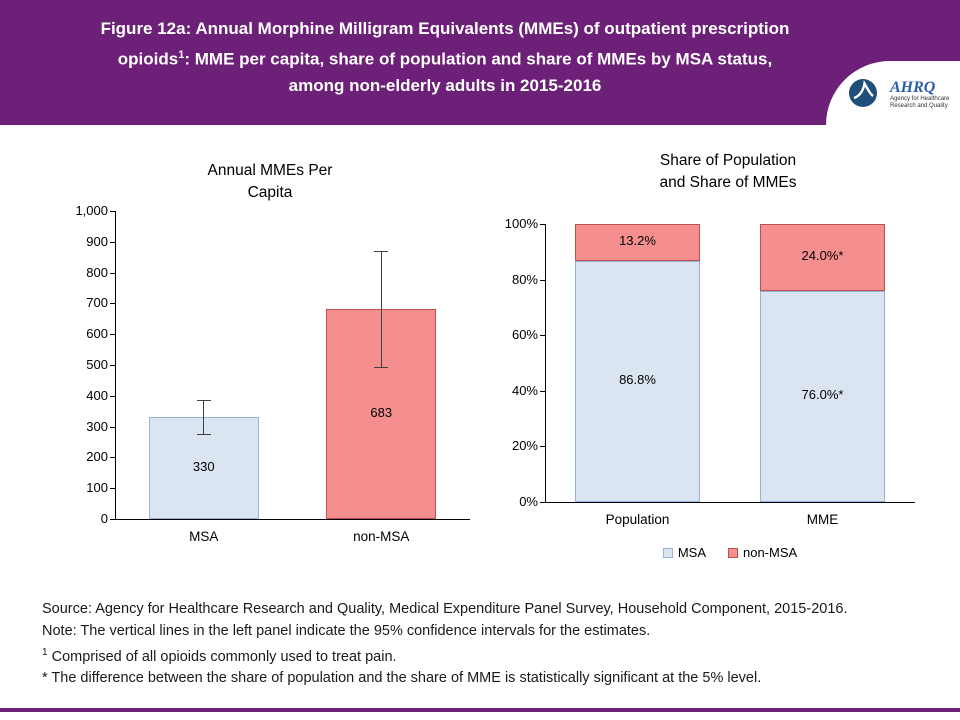 The height and width of the screenshot is (720, 960). Describe the element at coordinates (728, 182) in the screenshot. I see `chart-title-line: and Share of MMEs` at that location.